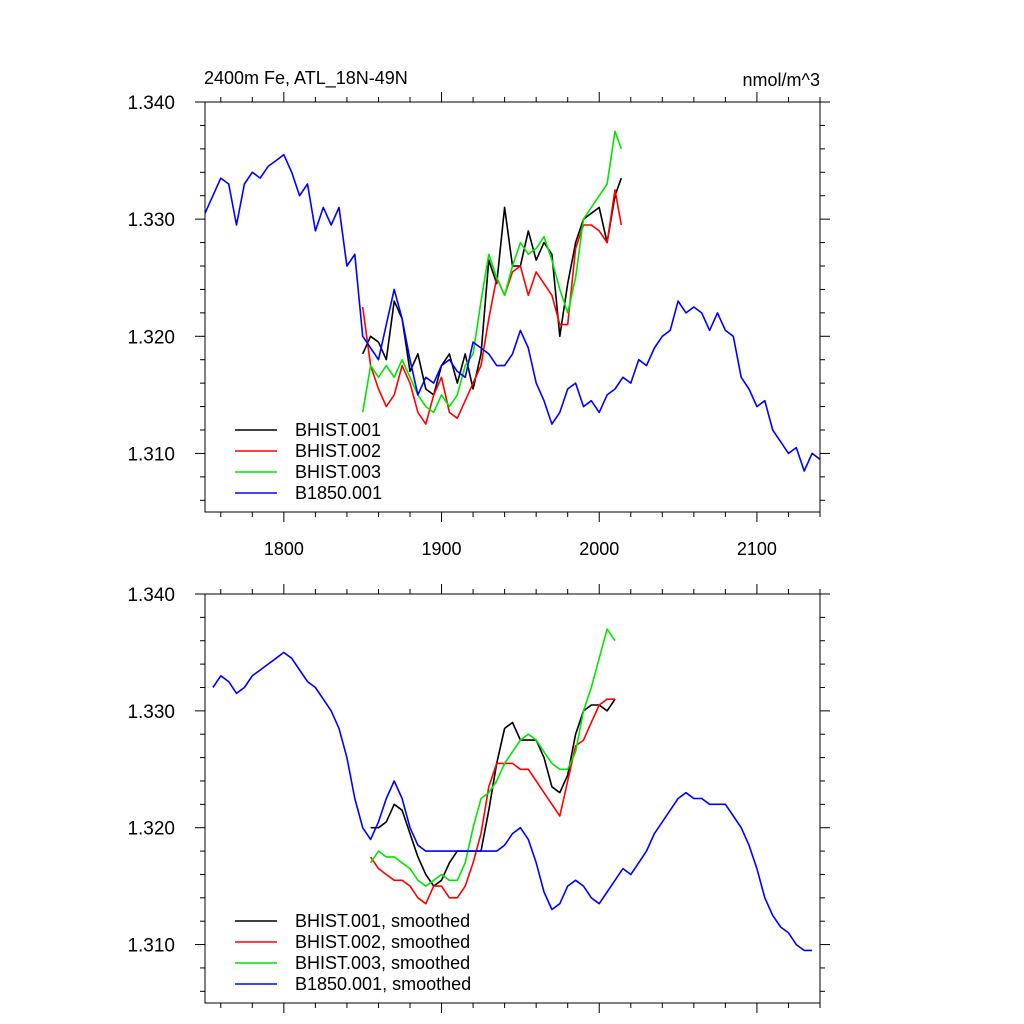  Describe the element at coordinates (338, 430) in the screenshot. I see `top-legend-label: BHIST.001` at that location.